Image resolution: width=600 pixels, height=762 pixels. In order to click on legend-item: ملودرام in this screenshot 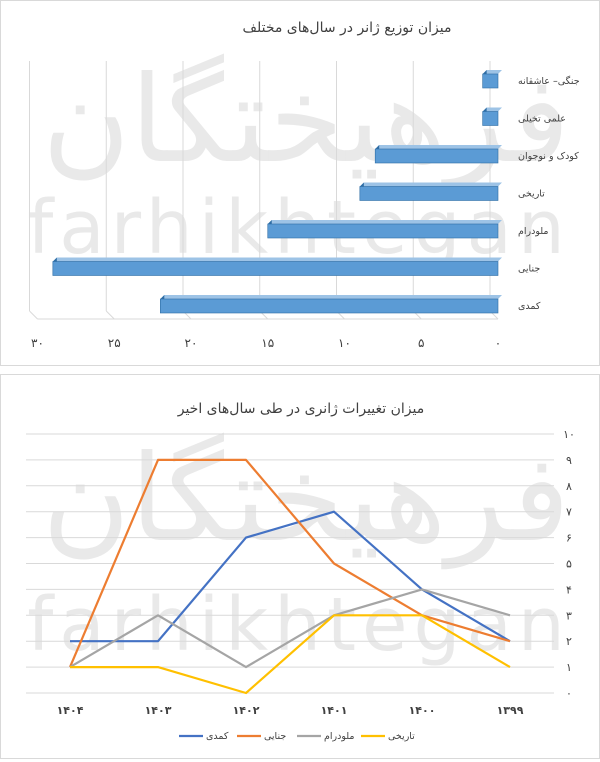, I will do `click(325, 736)`.